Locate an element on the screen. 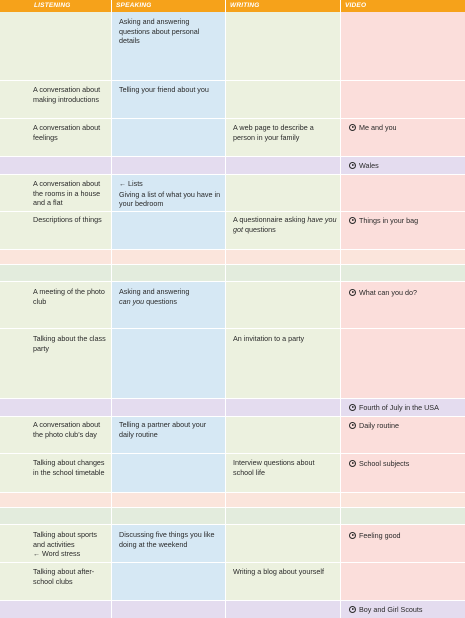 The image size is (465, 618). video-cell: Fourth of July in the USA is located at coordinates (406, 408).